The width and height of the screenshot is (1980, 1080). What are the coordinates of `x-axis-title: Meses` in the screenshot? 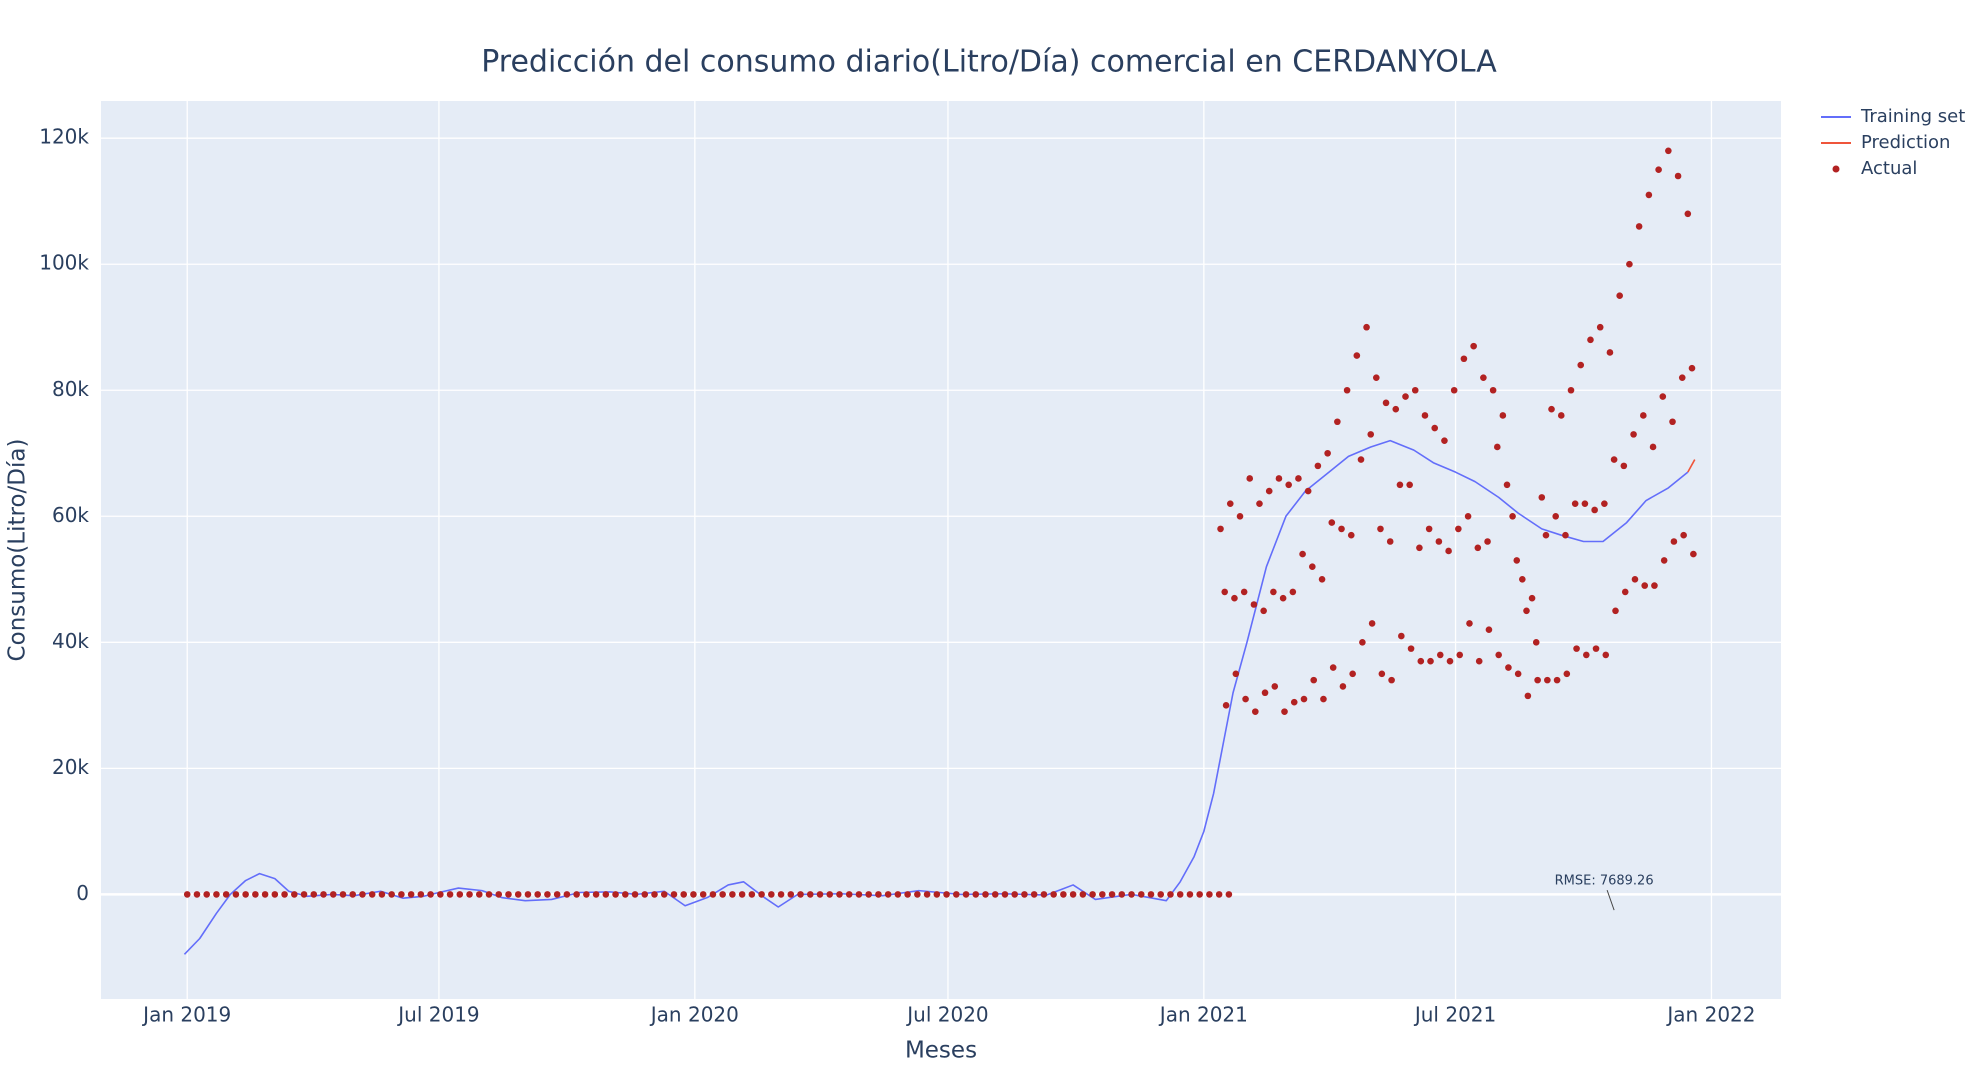 It's located at (941, 1051).